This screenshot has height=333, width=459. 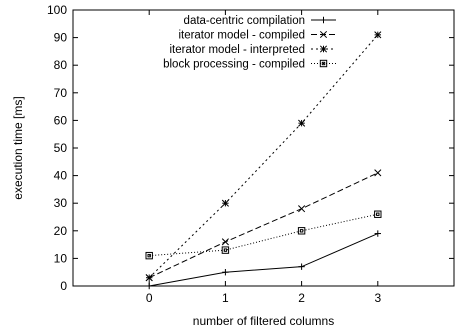 I want to click on y-tick-label: 40, so click(x=61, y=176).